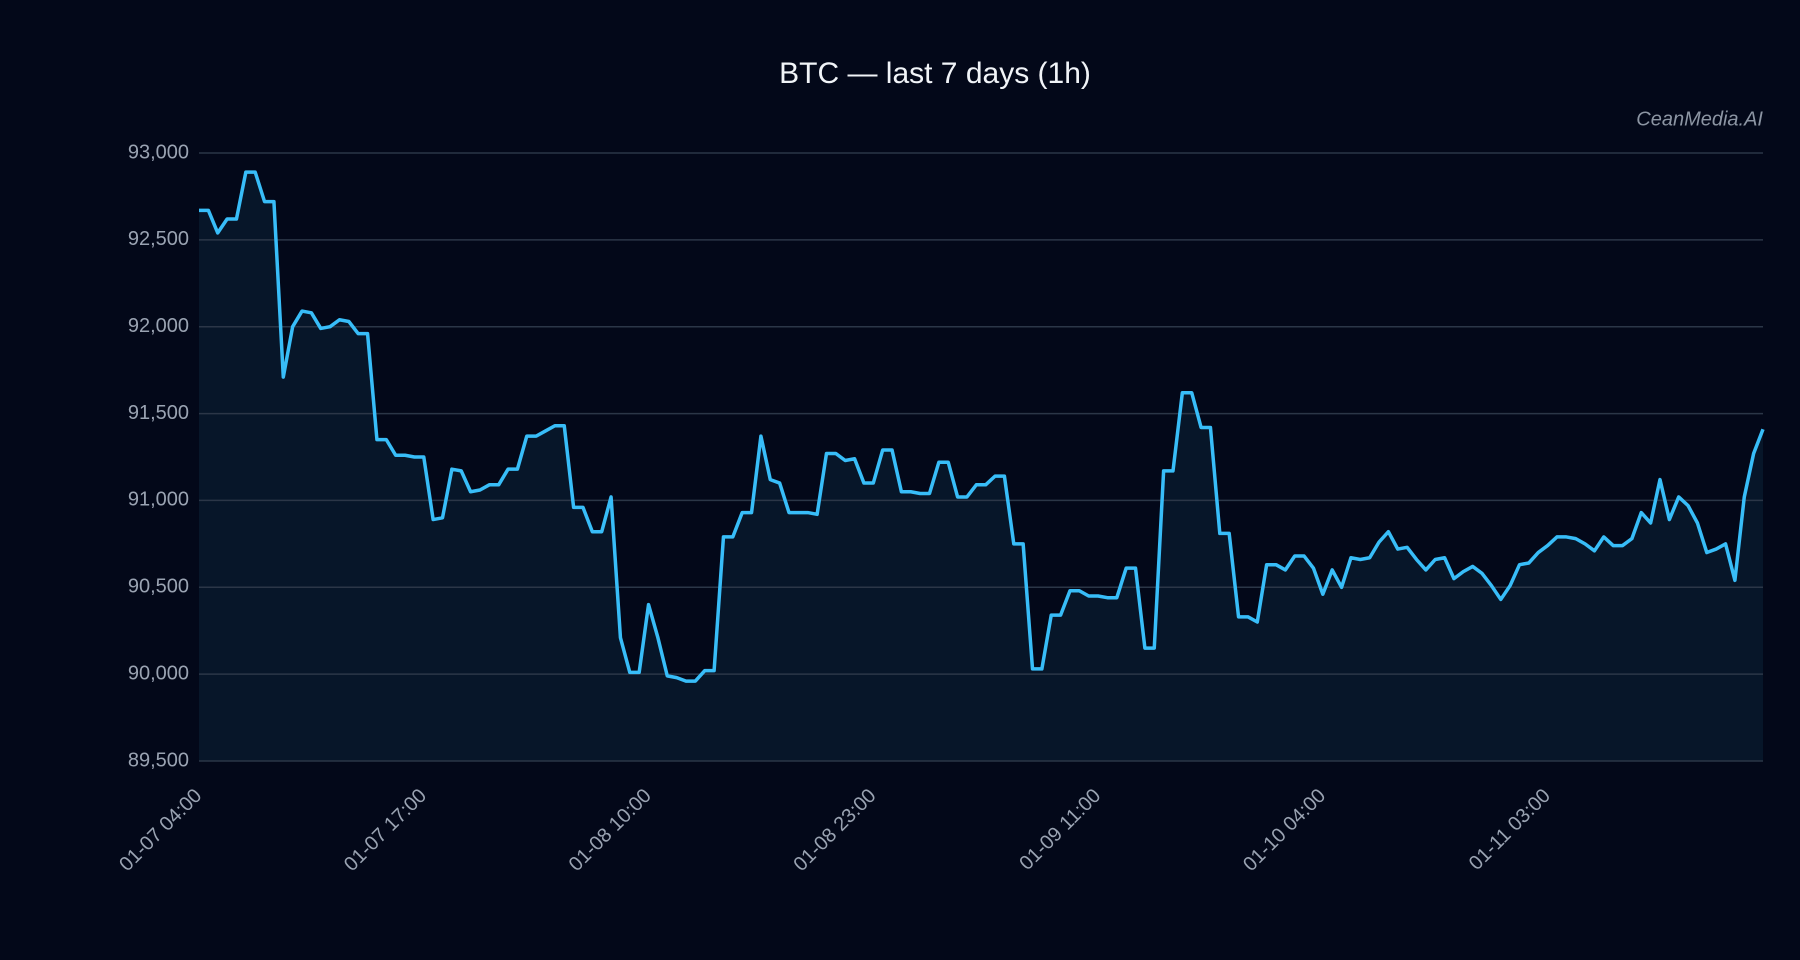 This screenshot has width=1800, height=960. What do you see at coordinates (158, 760) in the screenshot?
I see `y-tick-label: 89,500` at bounding box center [158, 760].